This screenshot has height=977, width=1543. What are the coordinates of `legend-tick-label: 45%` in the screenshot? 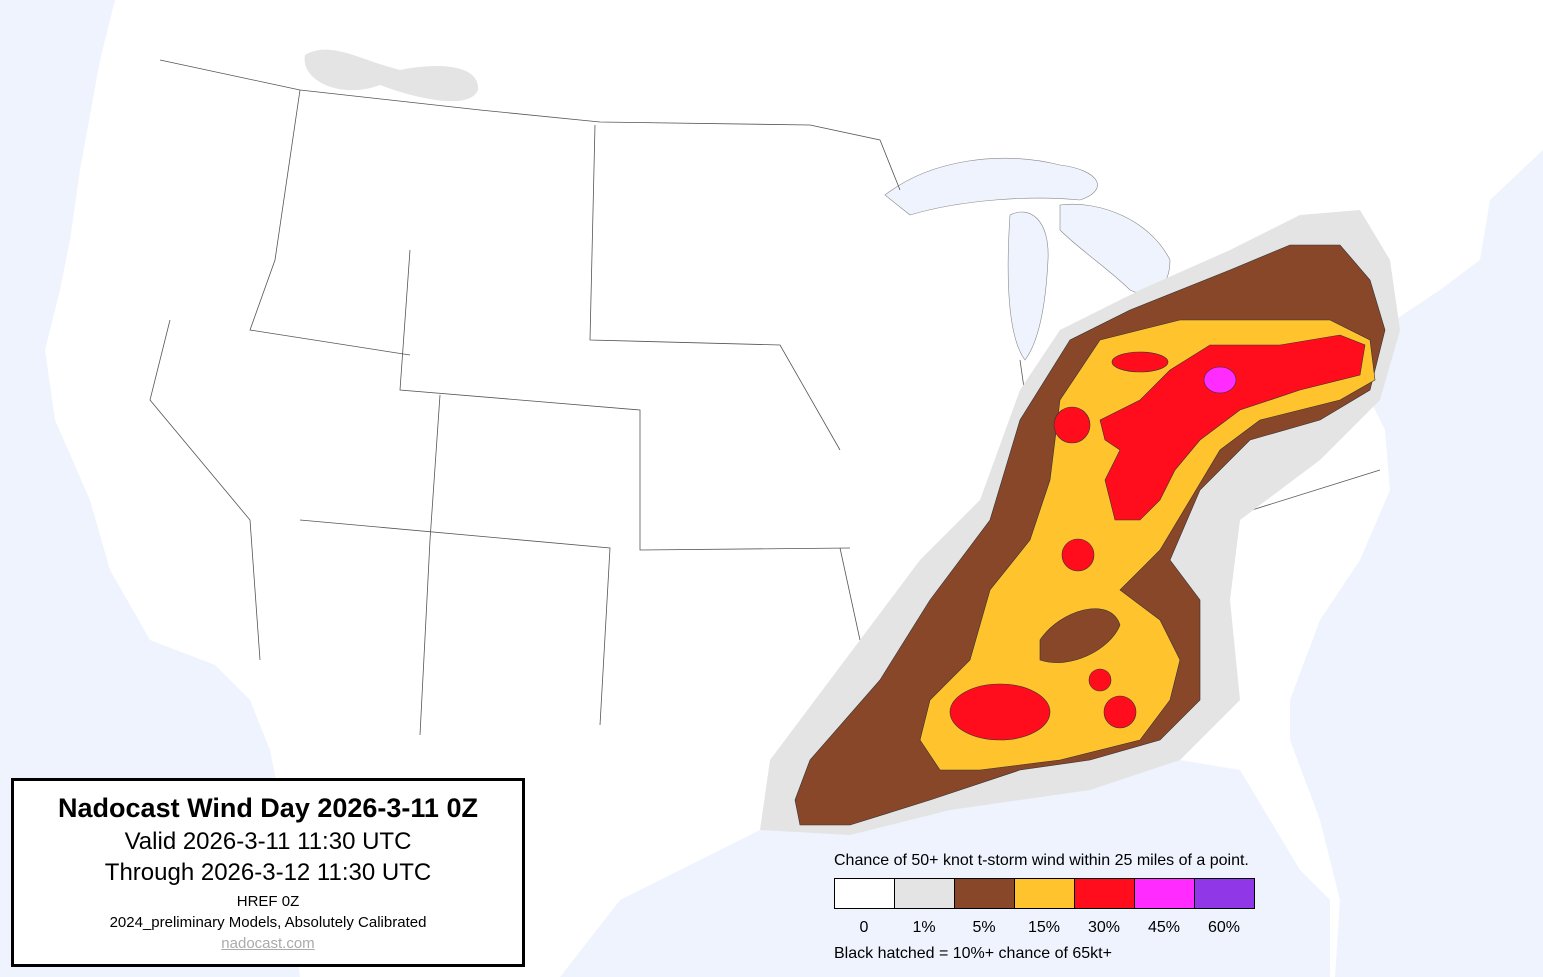 It's located at (1164, 927).